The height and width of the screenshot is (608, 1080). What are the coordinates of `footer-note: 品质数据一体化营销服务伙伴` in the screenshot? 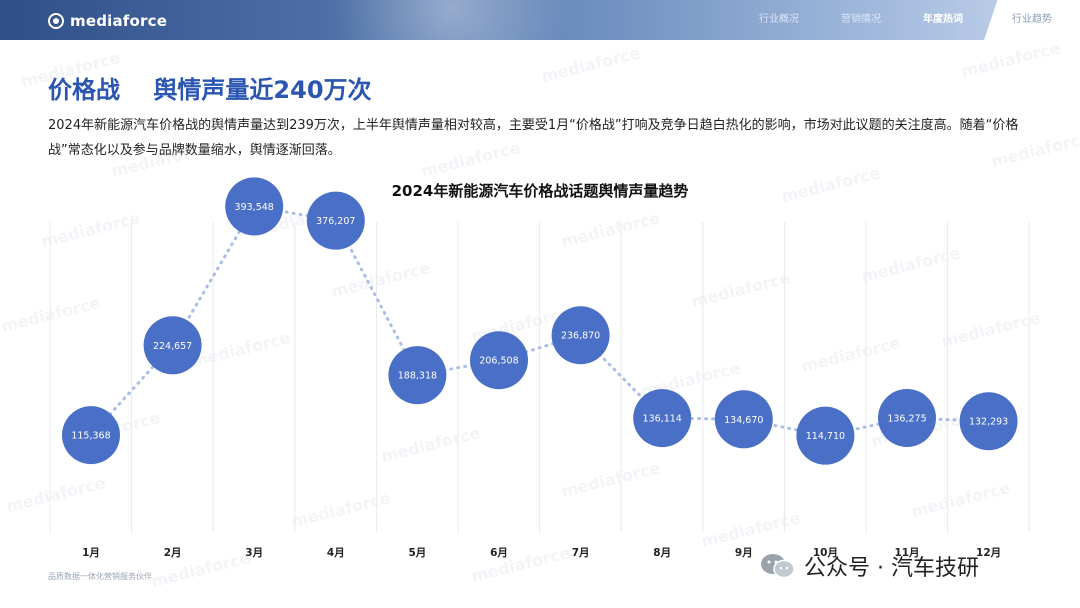 It's located at (100, 576).